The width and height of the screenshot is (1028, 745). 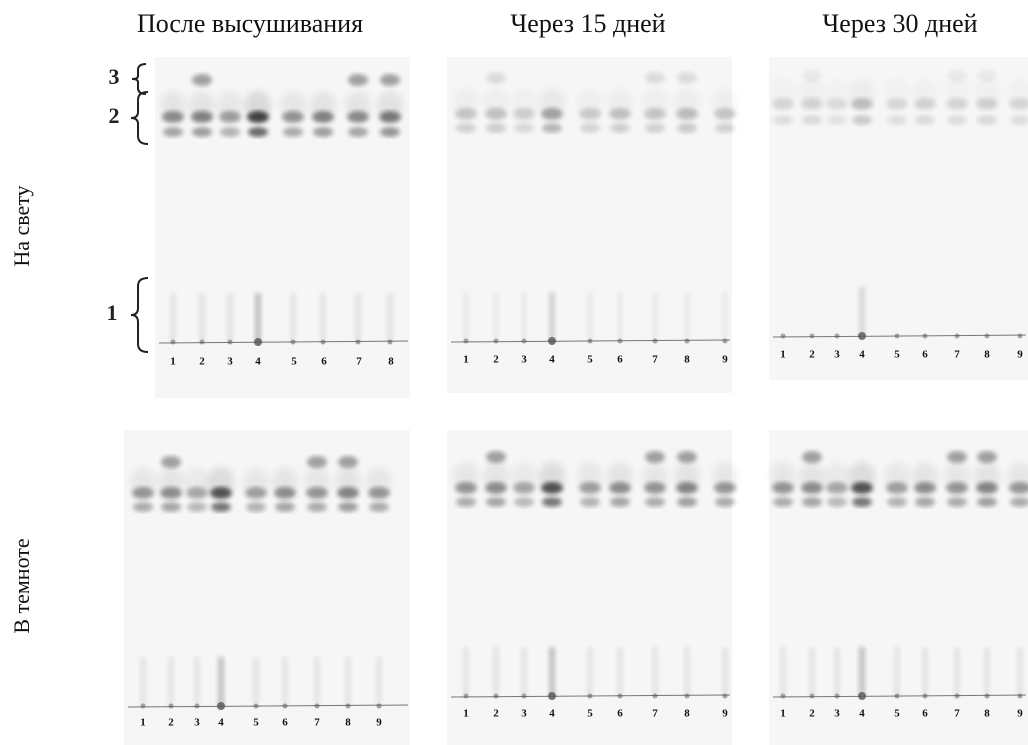 I want to click on lane-number: 8, so click(x=391, y=362).